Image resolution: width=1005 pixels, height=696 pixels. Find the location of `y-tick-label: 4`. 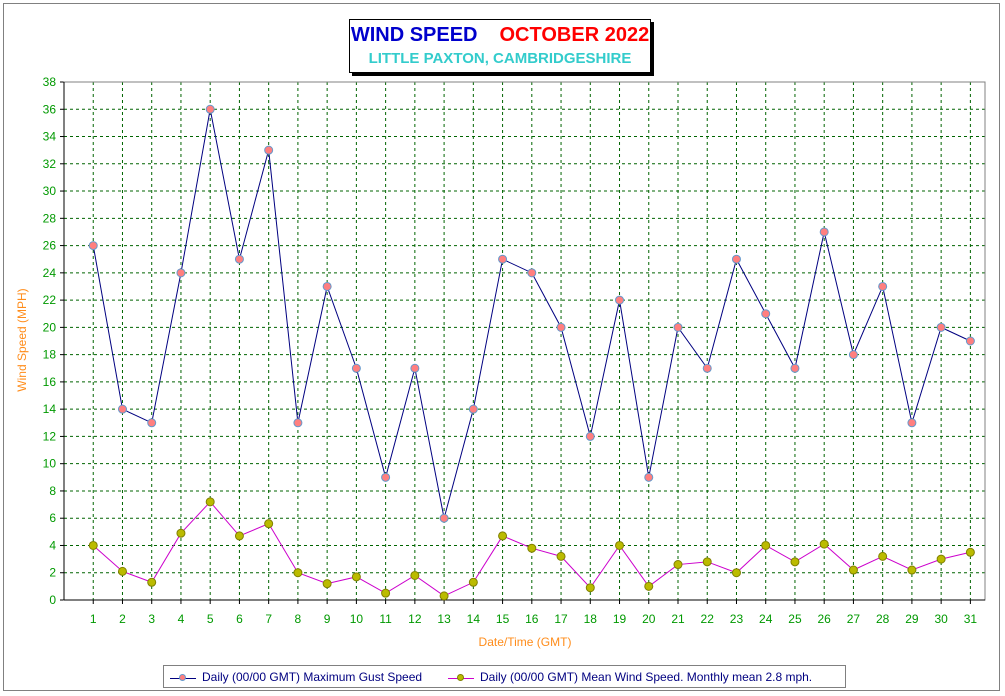

y-tick-label: 4 is located at coordinates (52, 545).